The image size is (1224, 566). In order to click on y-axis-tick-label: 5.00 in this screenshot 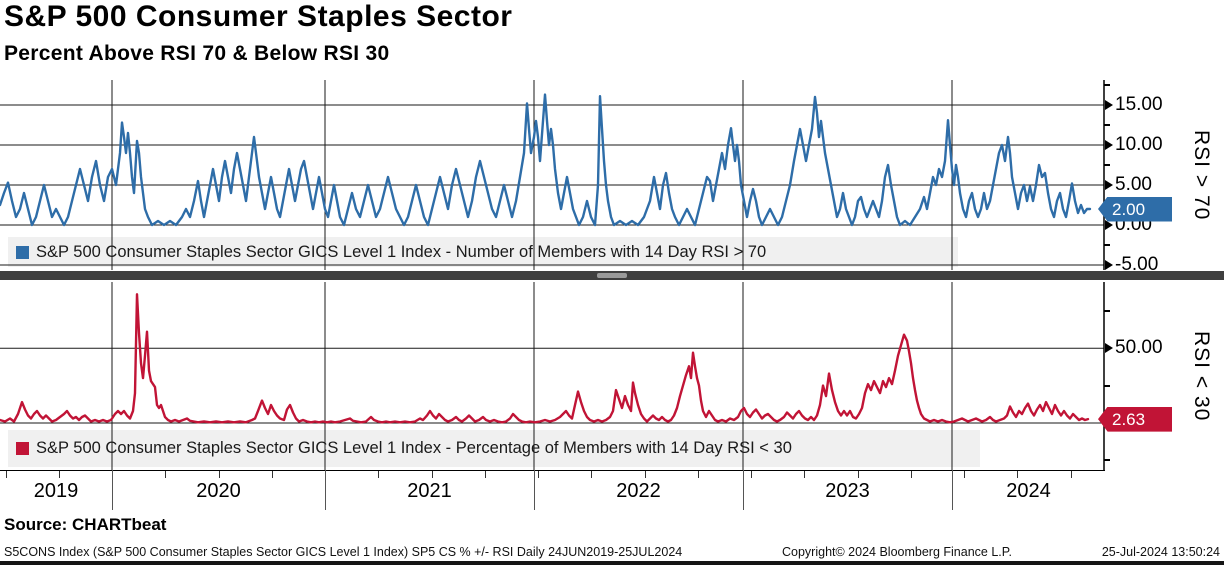, I will do `click(1128, 185)`.